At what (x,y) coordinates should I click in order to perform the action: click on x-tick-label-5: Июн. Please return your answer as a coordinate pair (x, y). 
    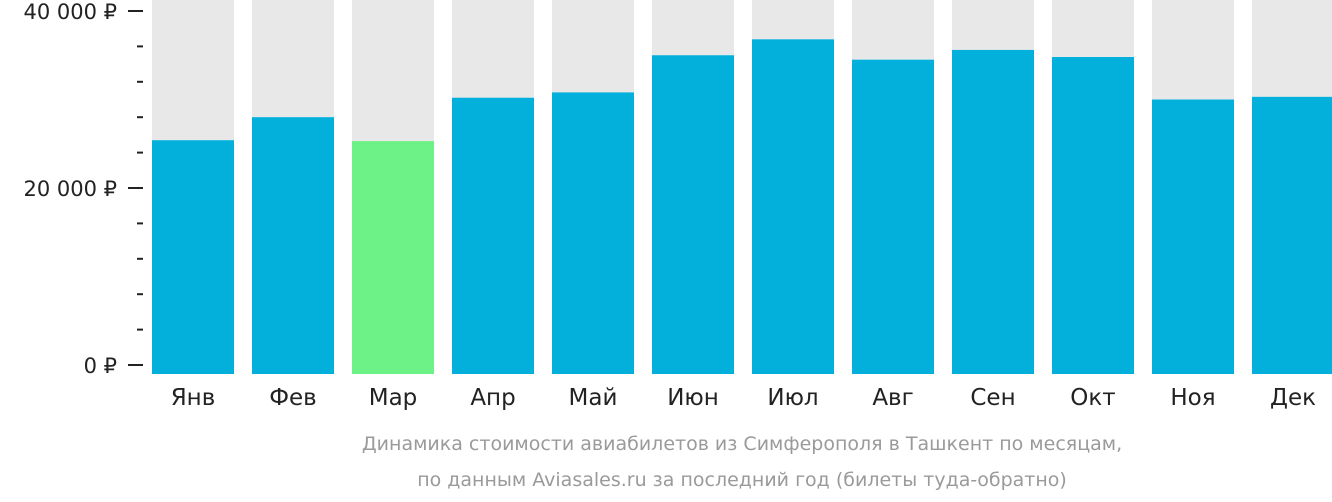
    Looking at the image, I should click on (693, 398).